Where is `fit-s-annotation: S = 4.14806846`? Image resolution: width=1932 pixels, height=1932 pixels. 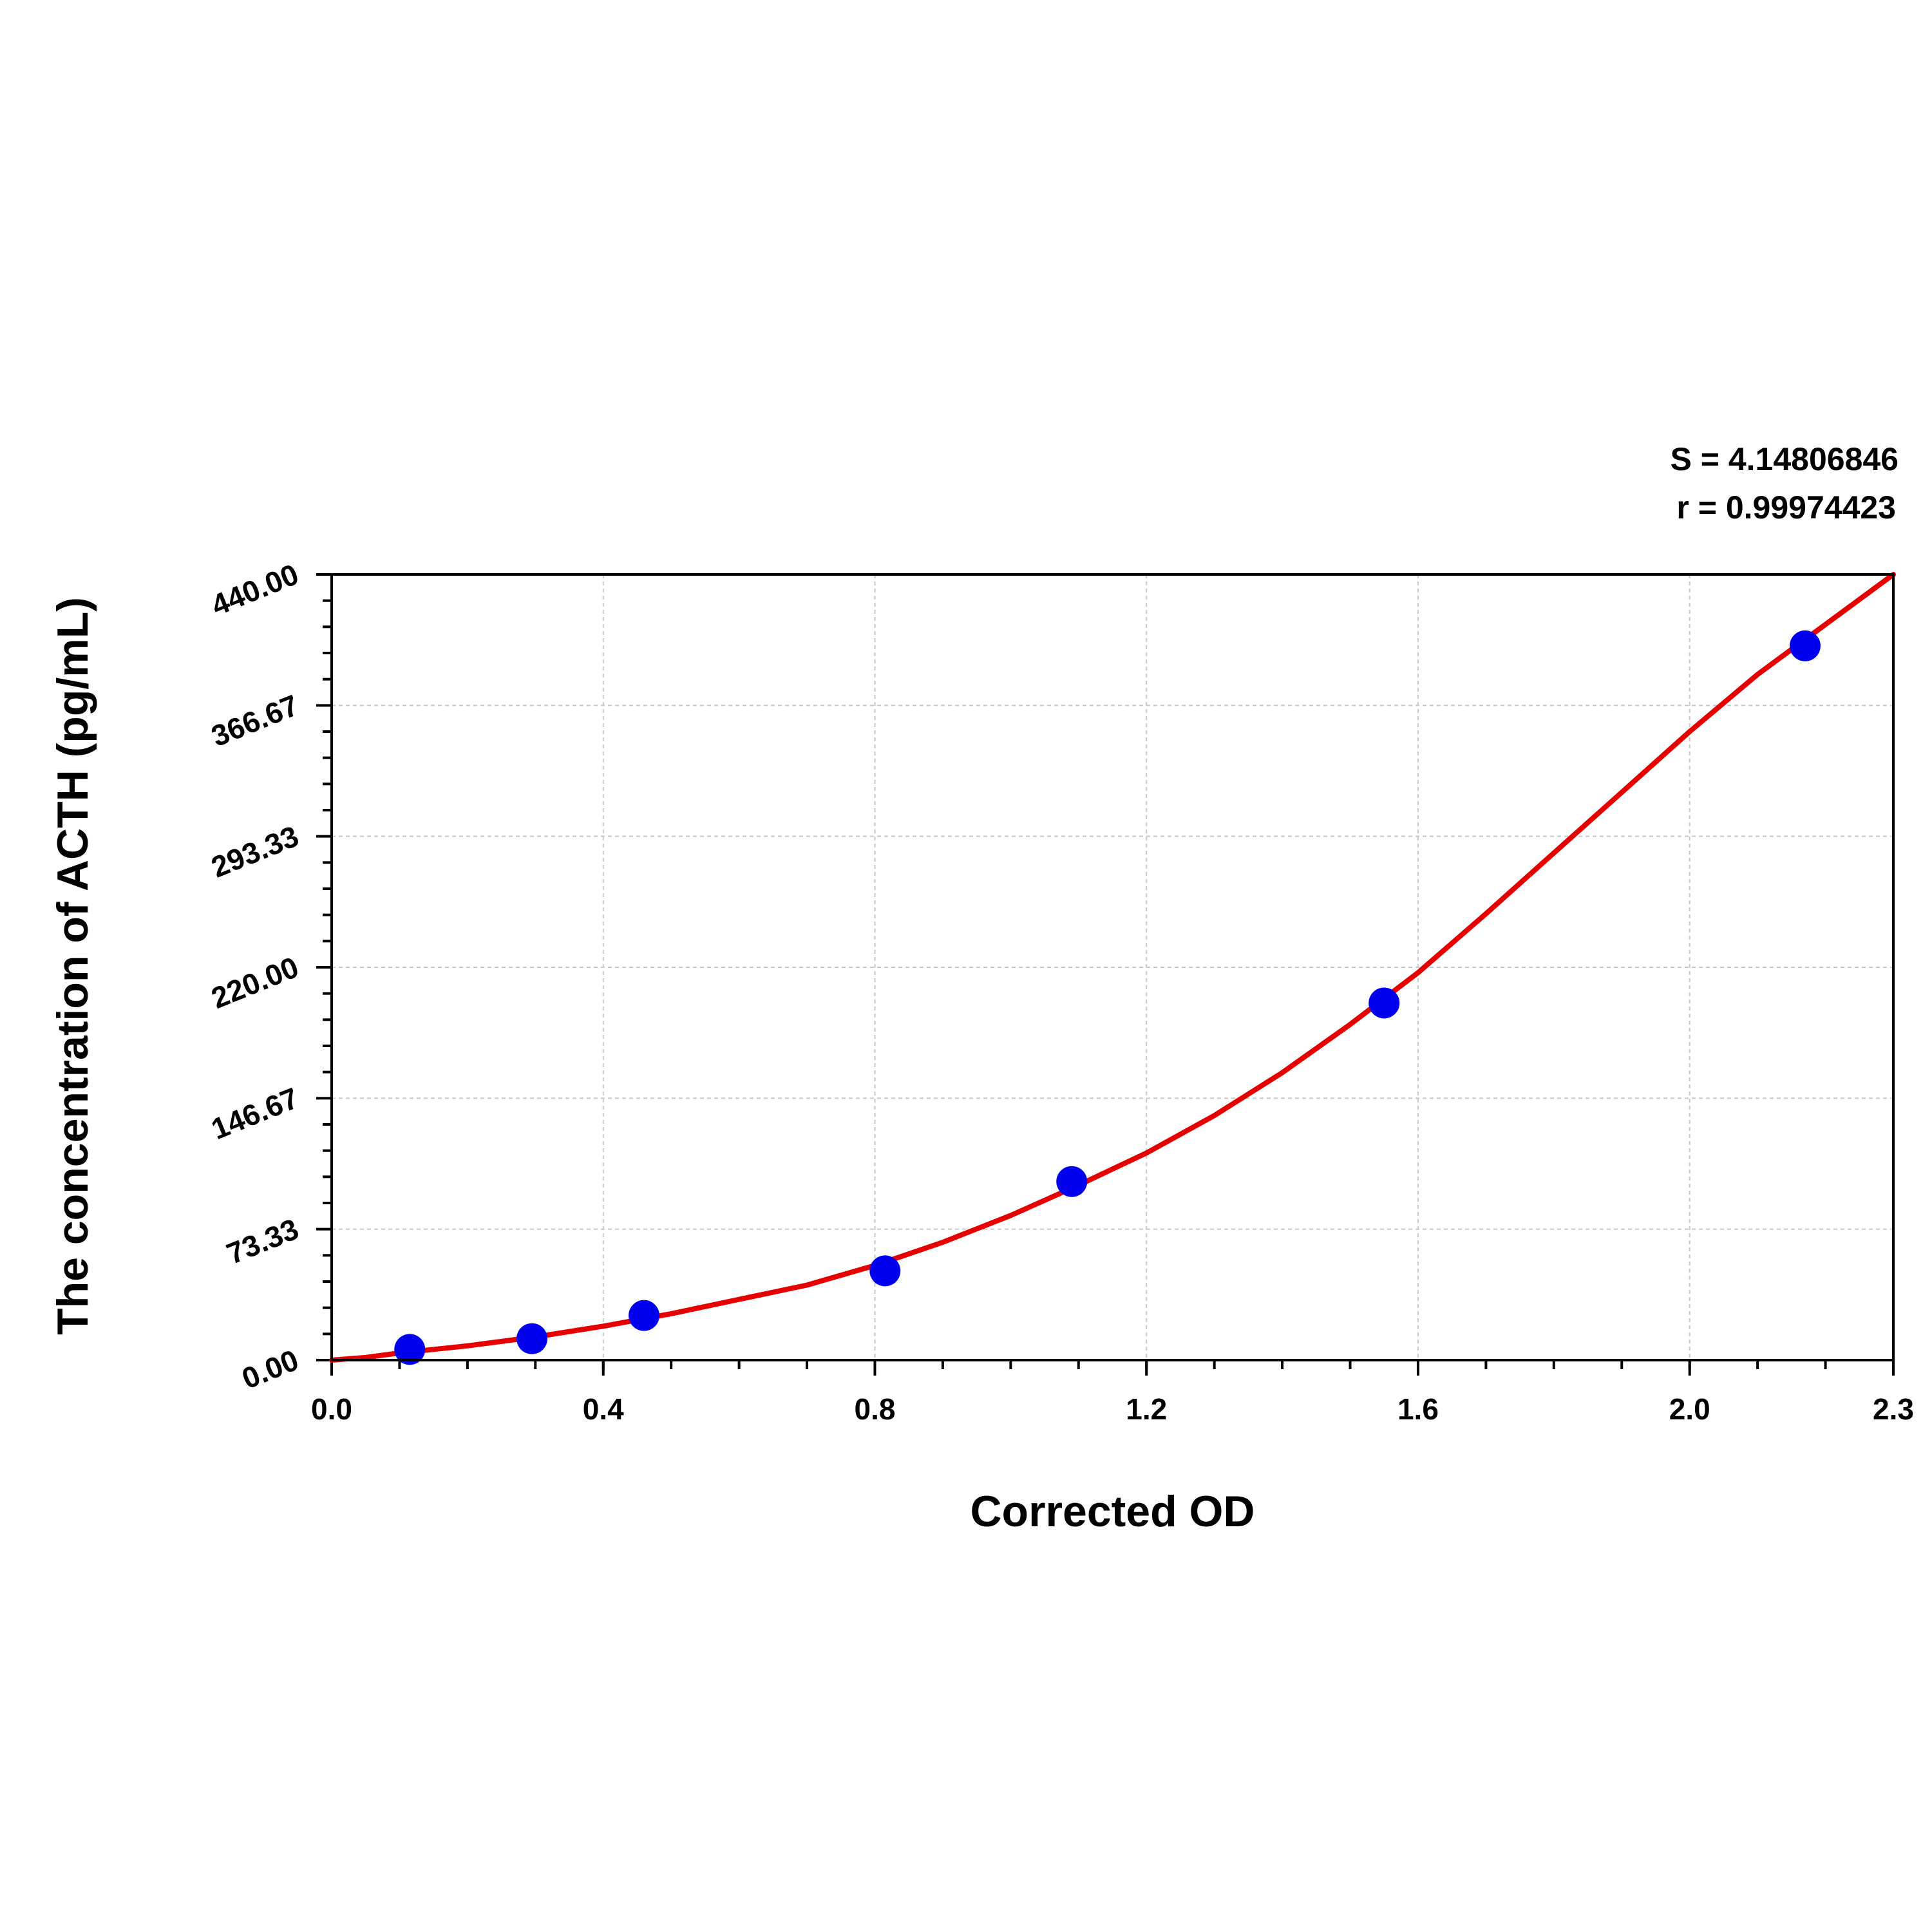
fit-s-annotation: S = 4.14806846 is located at coordinates (1785, 459).